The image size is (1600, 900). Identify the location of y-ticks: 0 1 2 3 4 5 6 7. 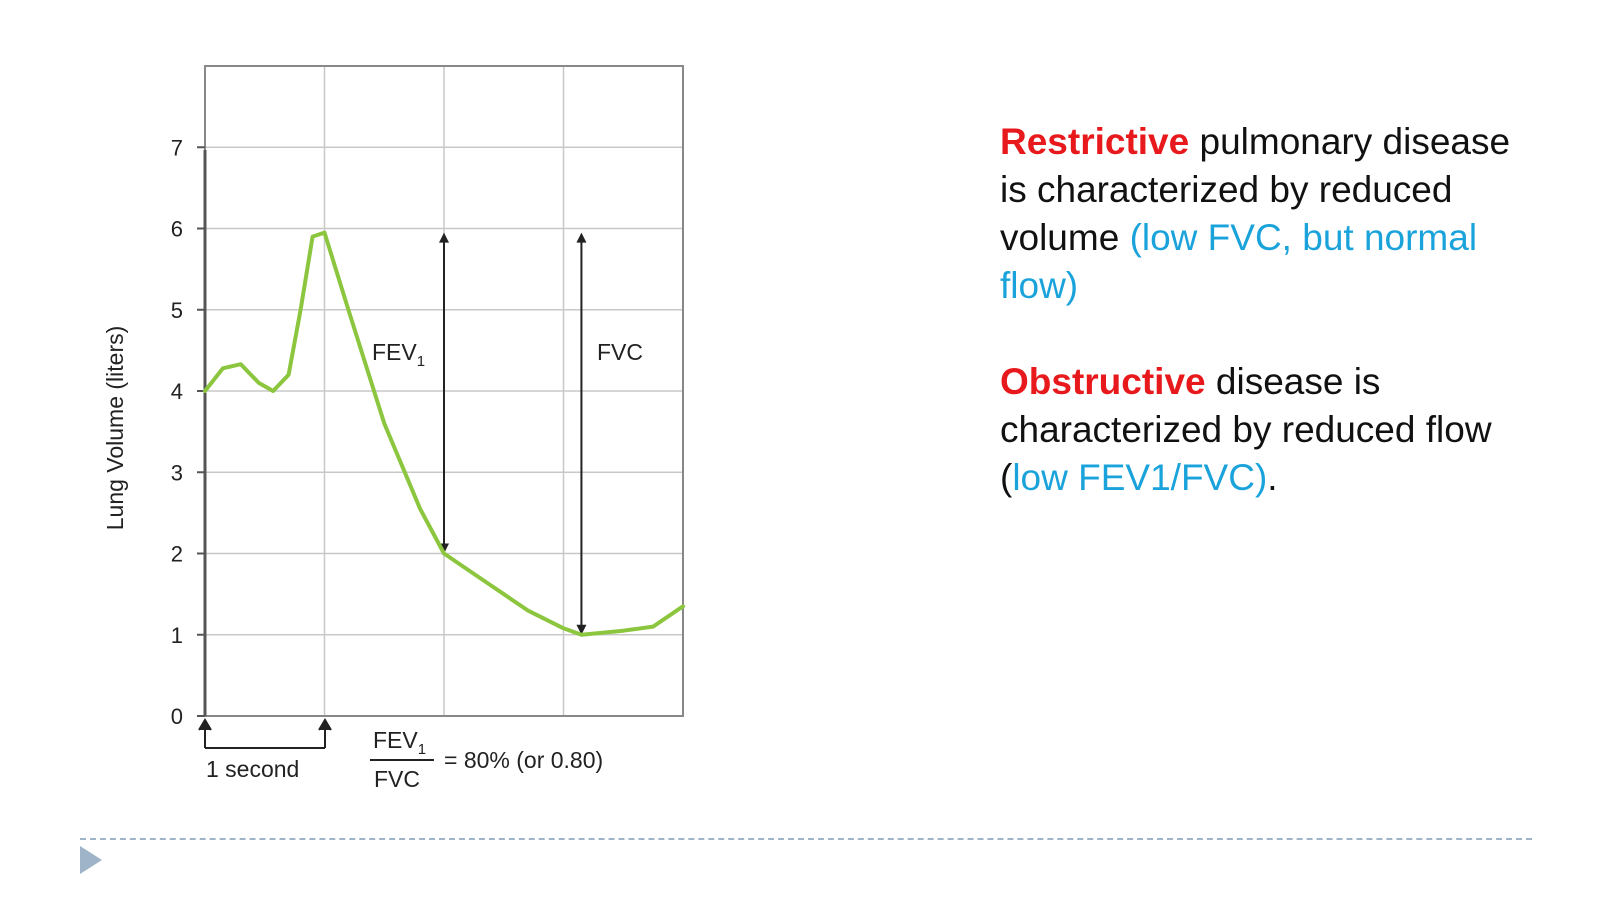
(188, 432).